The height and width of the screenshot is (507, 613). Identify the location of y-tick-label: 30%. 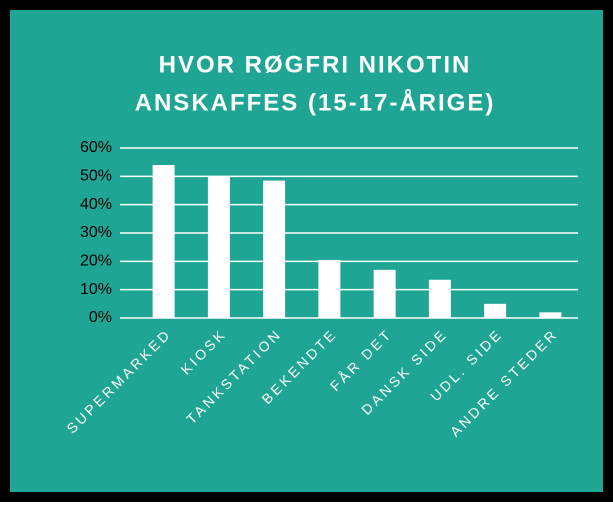
(96, 232).